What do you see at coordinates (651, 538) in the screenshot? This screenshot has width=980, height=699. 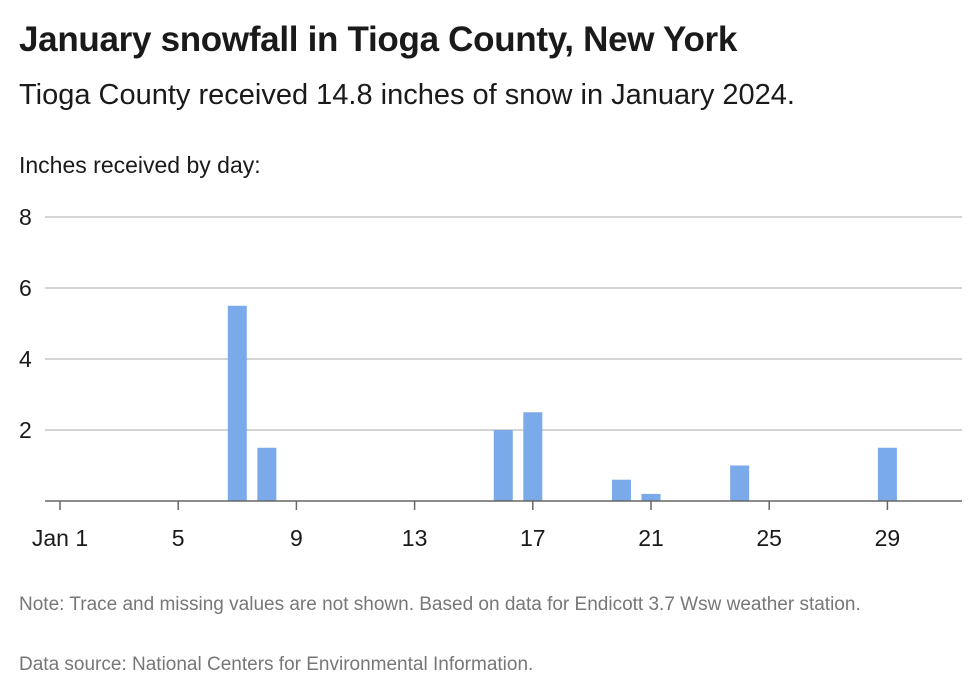 I see `x-tick-label: 21` at bounding box center [651, 538].